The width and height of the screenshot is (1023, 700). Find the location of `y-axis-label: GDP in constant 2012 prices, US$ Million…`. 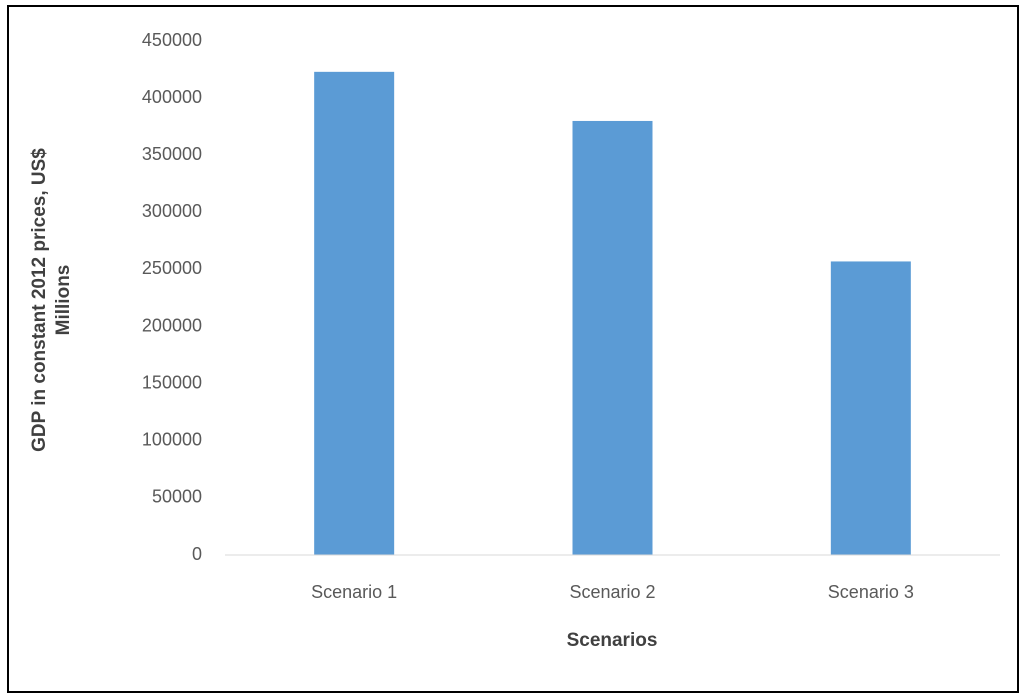

y-axis-label: GDP in constant 2012 prices, US$ Million… is located at coordinates (51, 300).